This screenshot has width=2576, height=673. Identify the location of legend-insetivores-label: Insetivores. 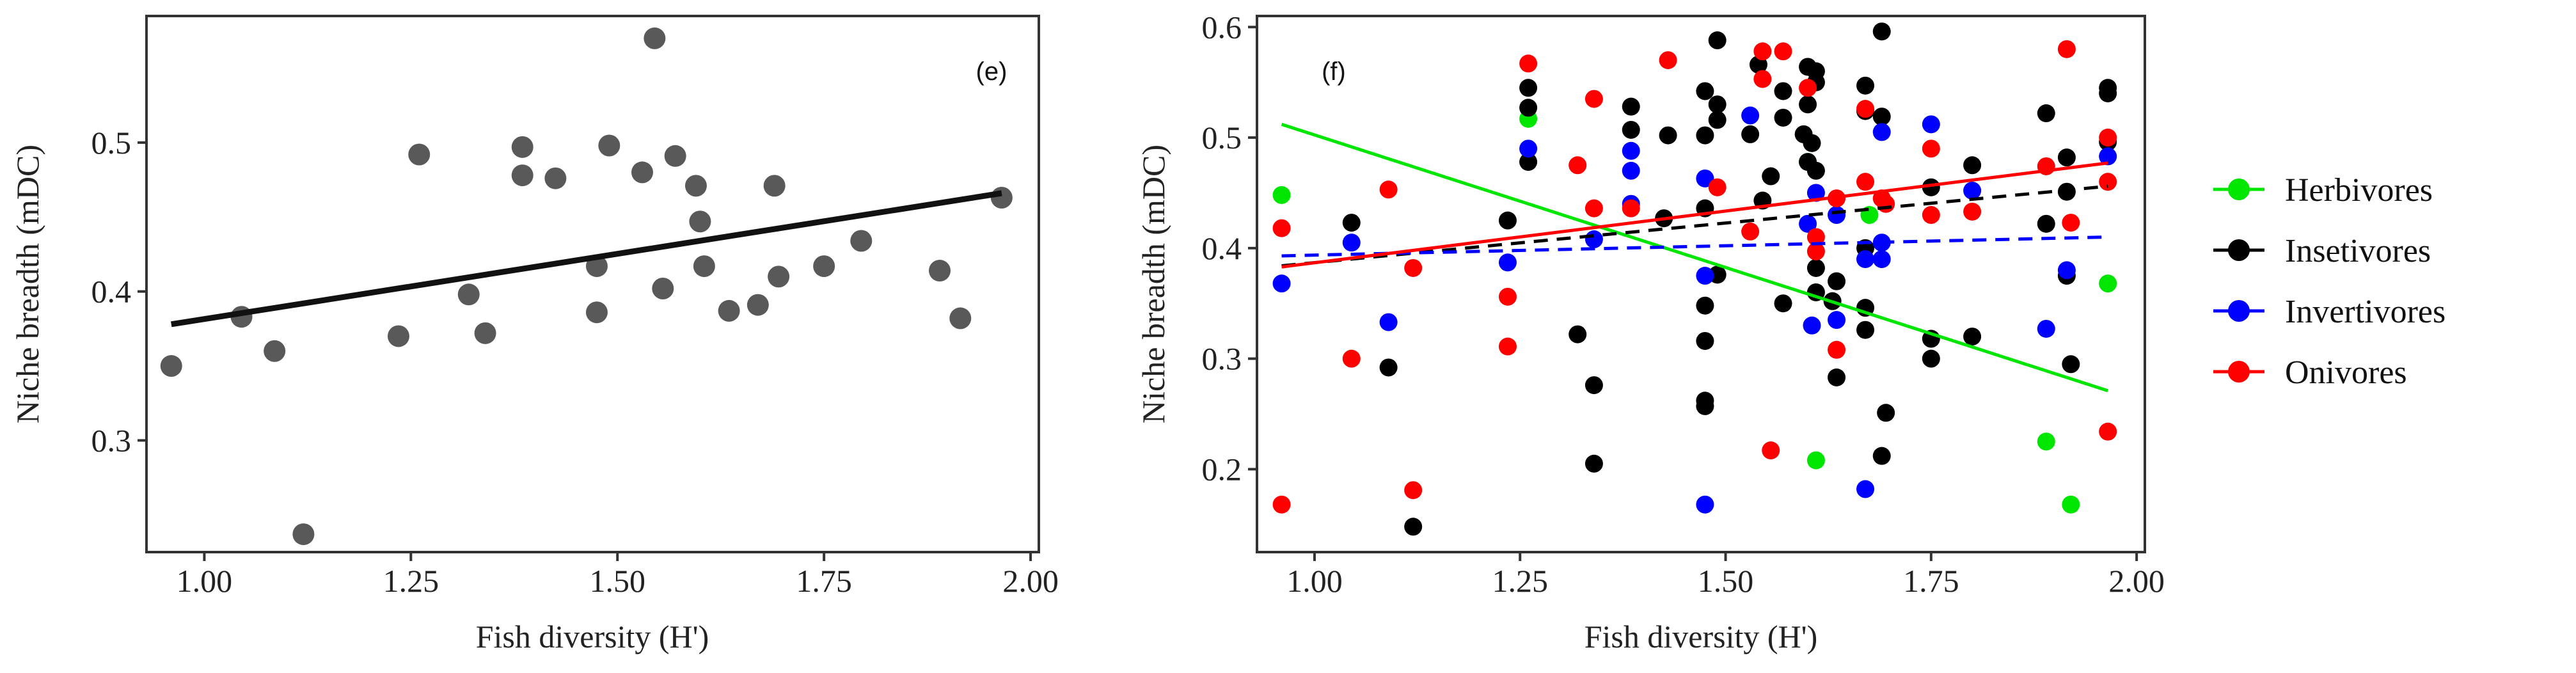
(2358, 251).